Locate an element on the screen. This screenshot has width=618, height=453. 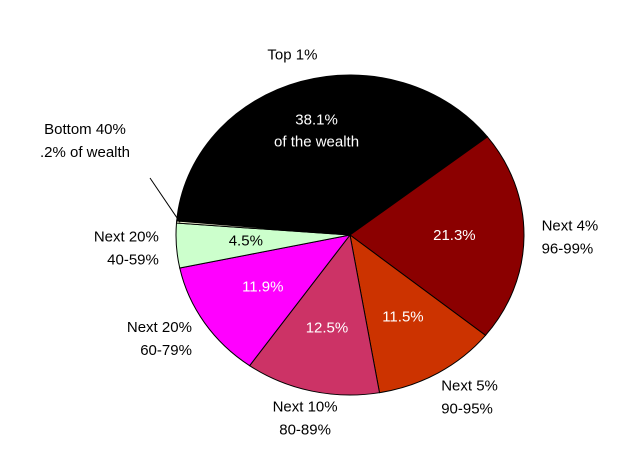
value-label: 38.1% is located at coordinates (316, 120).